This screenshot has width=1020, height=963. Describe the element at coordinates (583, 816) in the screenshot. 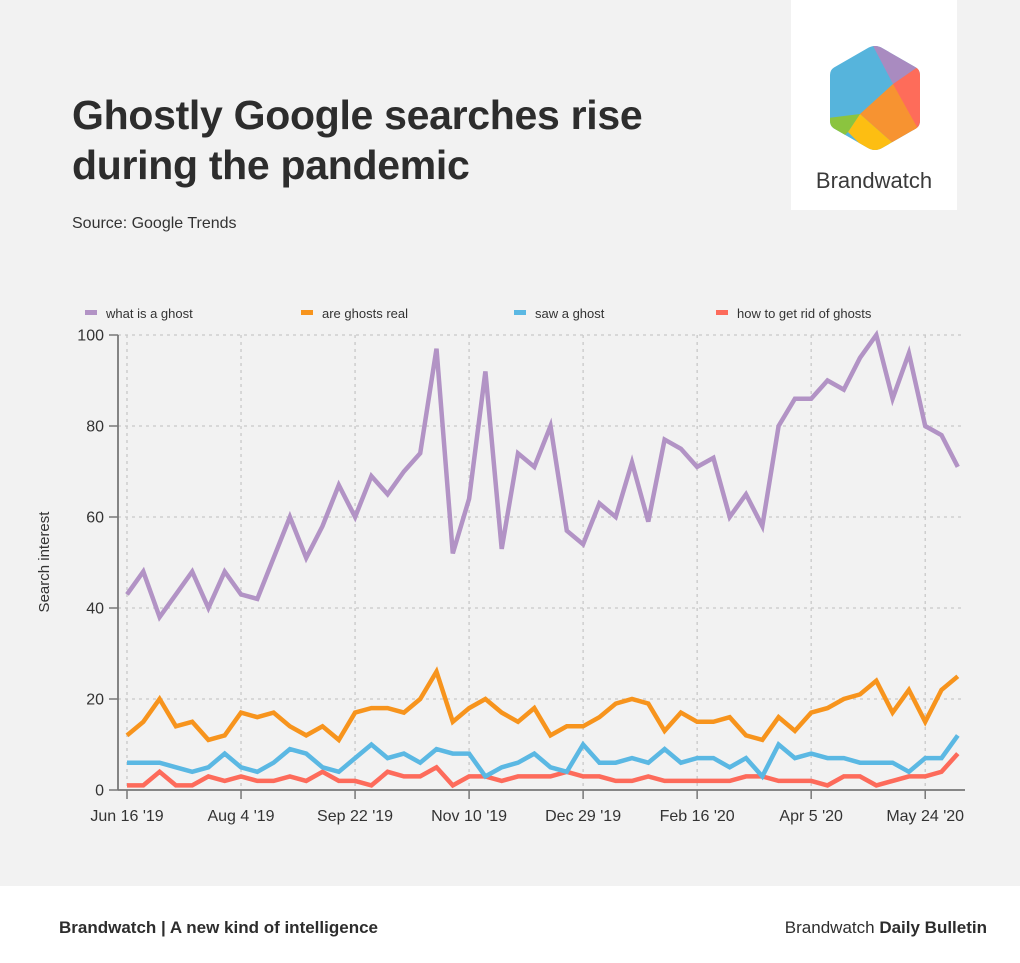

I see `x-tick-label: Dec 29 '19` at that location.